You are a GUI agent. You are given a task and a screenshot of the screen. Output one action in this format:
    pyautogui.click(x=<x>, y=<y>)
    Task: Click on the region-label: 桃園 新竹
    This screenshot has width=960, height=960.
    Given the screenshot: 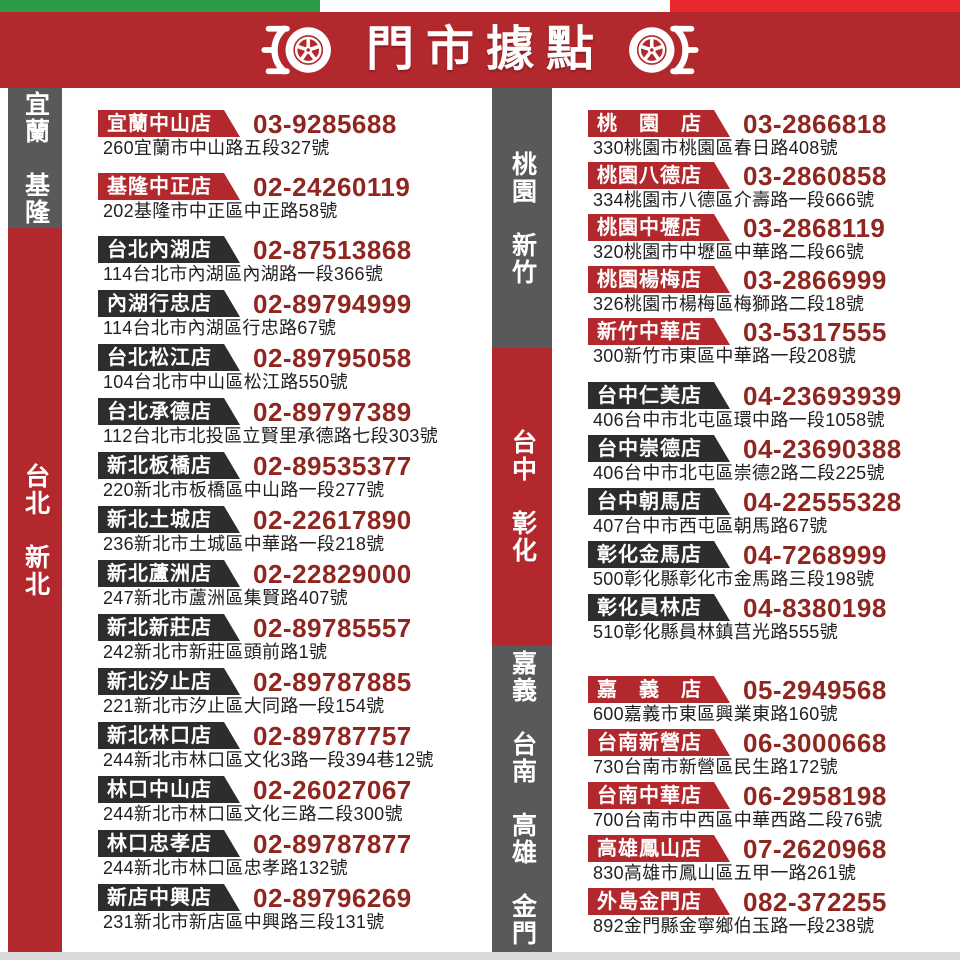 What is the action you would take?
    pyautogui.click(x=522, y=218)
    